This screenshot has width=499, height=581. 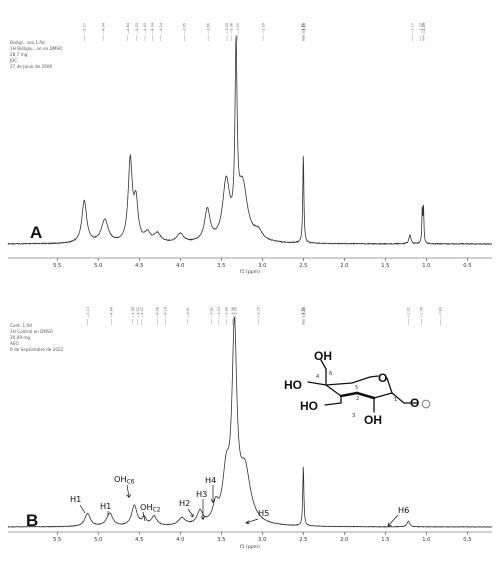 What do you see at coordinates (238, 28) in the screenshot?
I see `peak-value-label: —3.30` at bounding box center [238, 28].